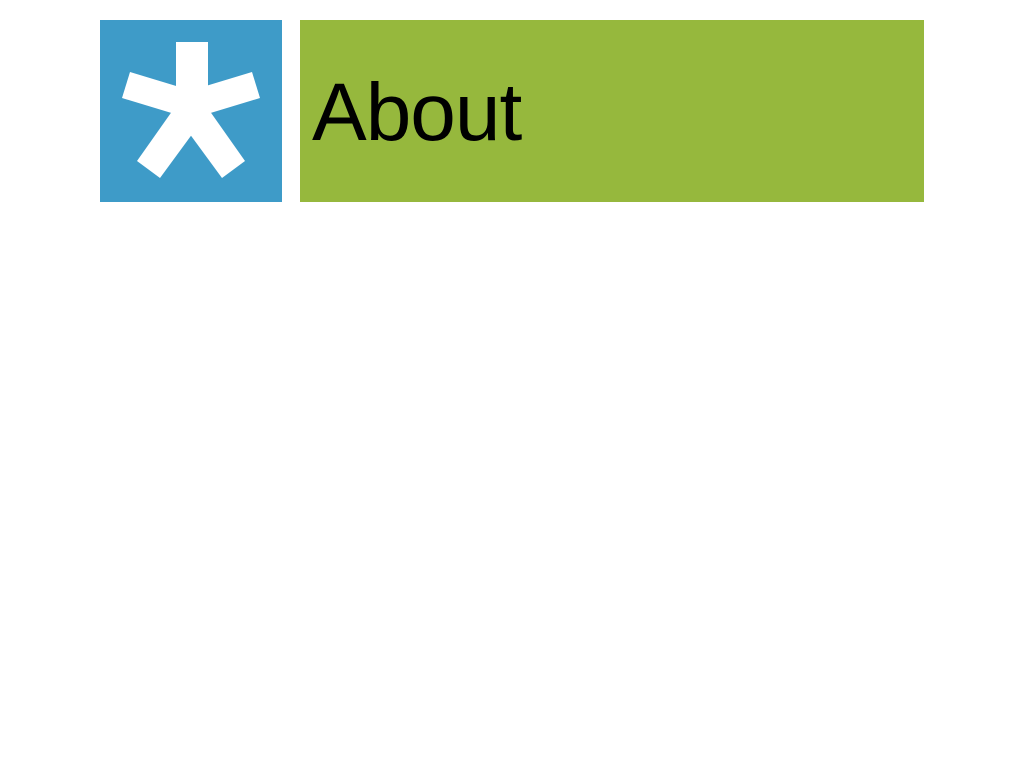  I want to click on asterisk-icon, so click(191, 110).